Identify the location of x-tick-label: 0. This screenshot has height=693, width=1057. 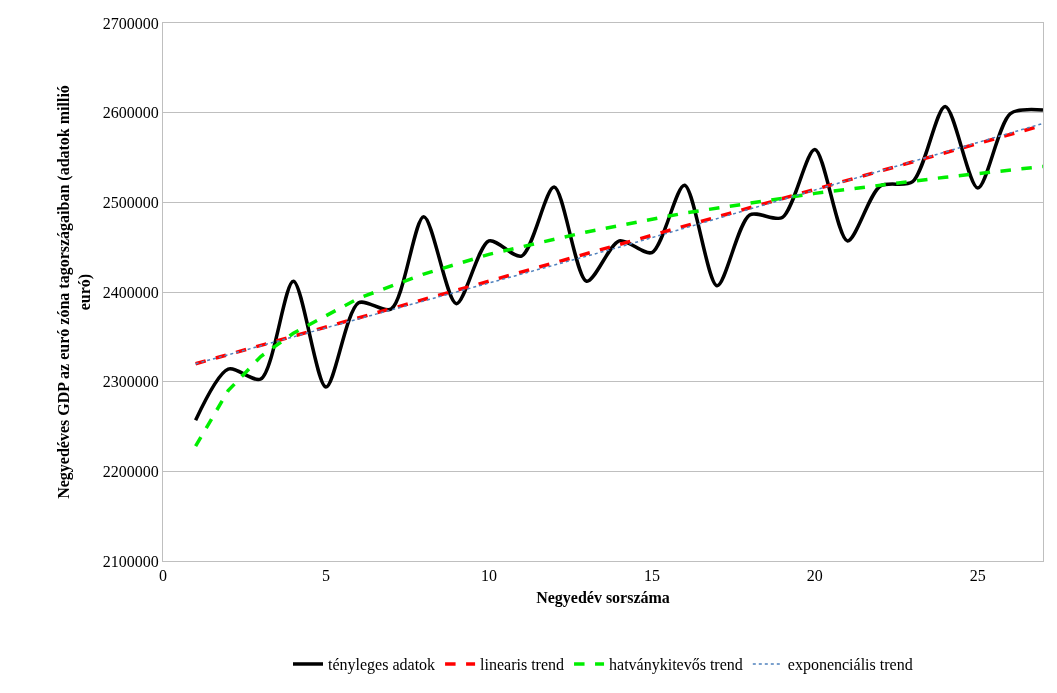
(163, 576).